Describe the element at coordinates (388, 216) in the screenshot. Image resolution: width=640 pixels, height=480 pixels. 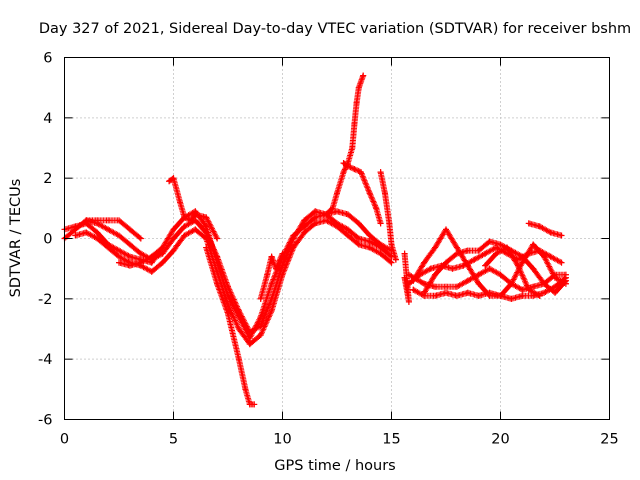
I see `series-trace-k` at that location.